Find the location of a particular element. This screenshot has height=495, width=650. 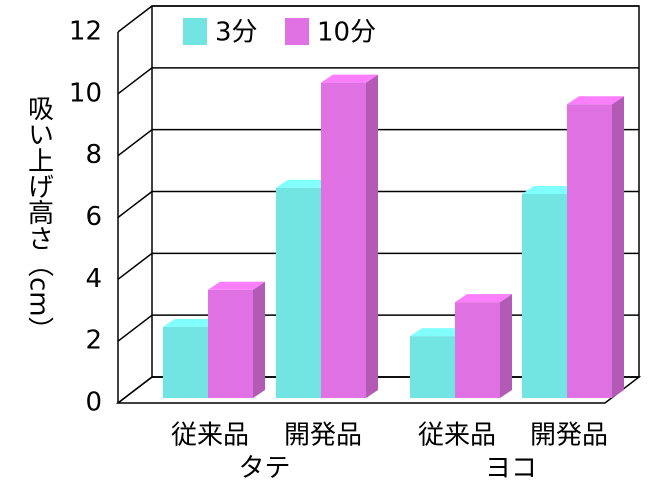

group-label: タテ is located at coordinates (264, 469).